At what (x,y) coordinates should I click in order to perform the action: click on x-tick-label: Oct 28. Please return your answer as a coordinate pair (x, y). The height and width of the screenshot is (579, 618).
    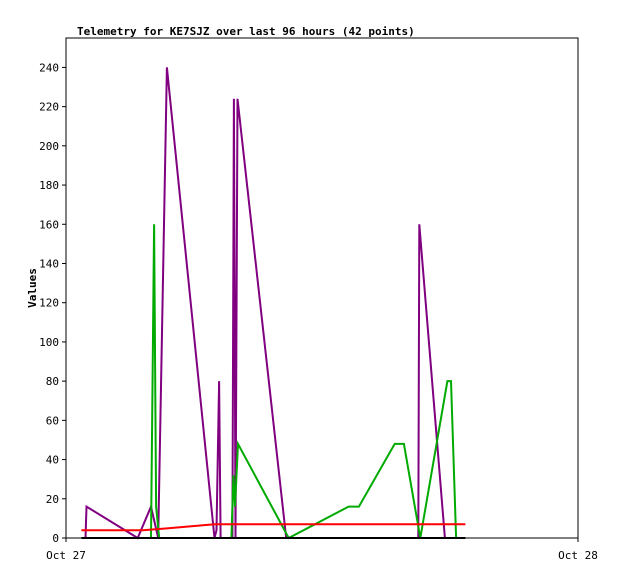
    Looking at the image, I should click on (578, 555).